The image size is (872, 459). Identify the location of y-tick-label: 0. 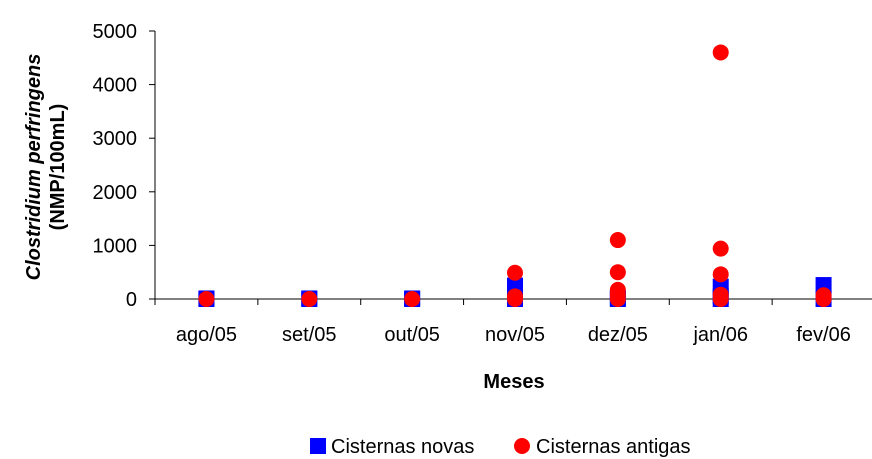
(131, 300).